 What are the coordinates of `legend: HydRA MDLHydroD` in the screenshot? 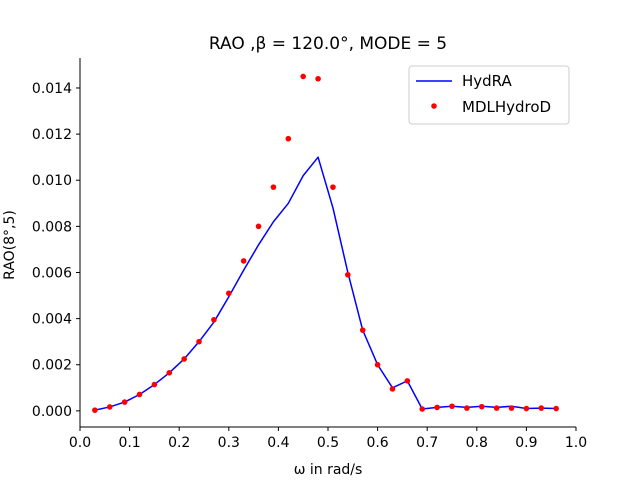 It's located at (489, 95).